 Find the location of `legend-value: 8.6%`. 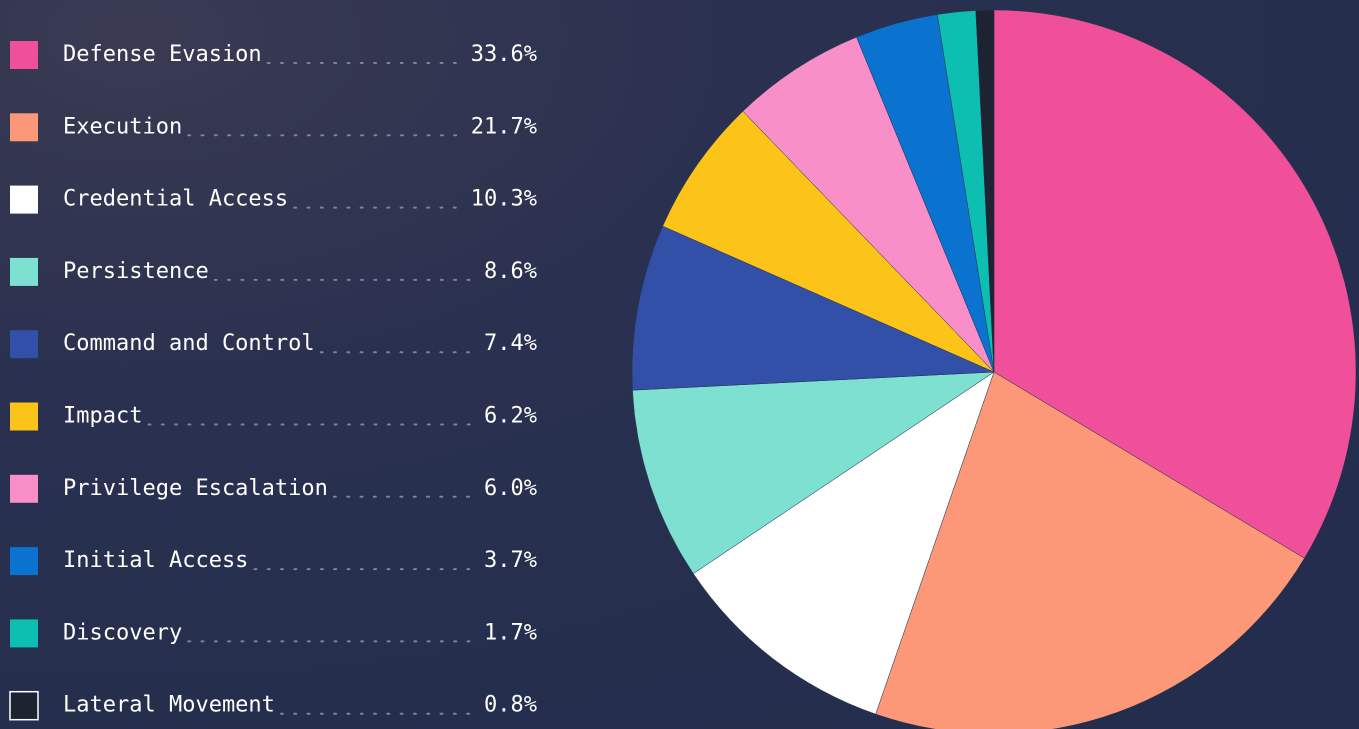

legend-value: 8.6% is located at coordinates (510, 271).